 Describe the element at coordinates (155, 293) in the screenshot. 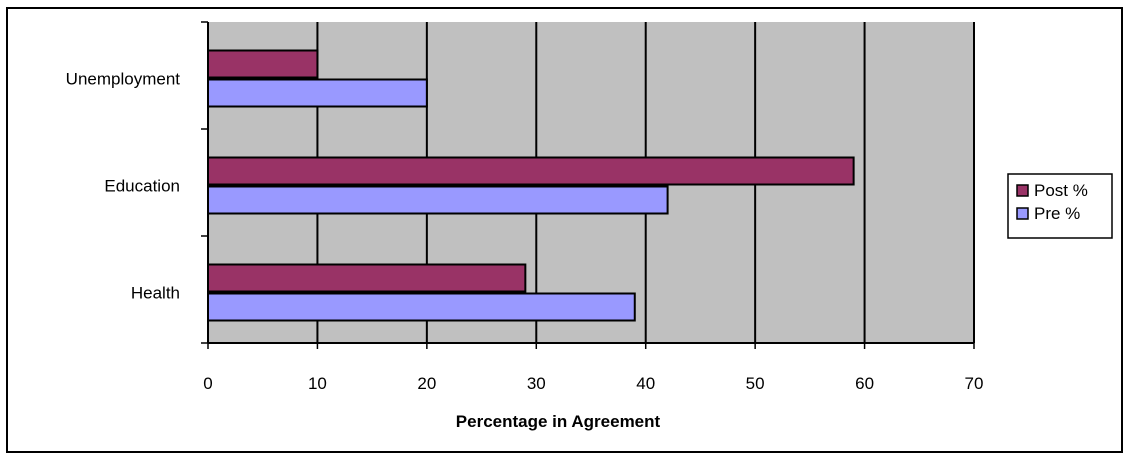

I see `y-category-label: Health` at that location.